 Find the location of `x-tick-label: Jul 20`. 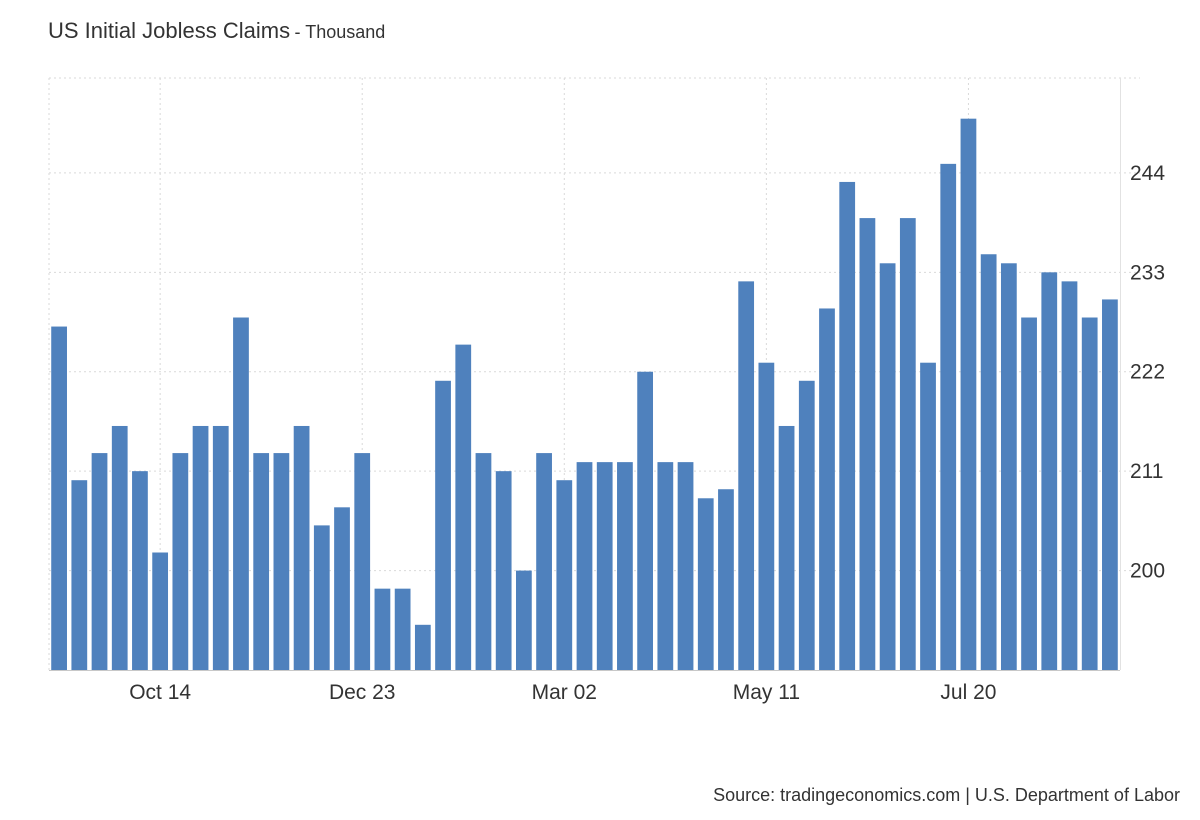

x-tick-label: Jul 20 is located at coordinates (968, 692).